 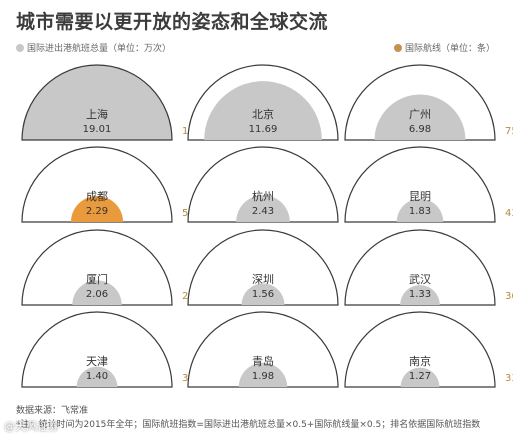 I want to click on legend-grey-dot-icon, so click(x=20, y=47).